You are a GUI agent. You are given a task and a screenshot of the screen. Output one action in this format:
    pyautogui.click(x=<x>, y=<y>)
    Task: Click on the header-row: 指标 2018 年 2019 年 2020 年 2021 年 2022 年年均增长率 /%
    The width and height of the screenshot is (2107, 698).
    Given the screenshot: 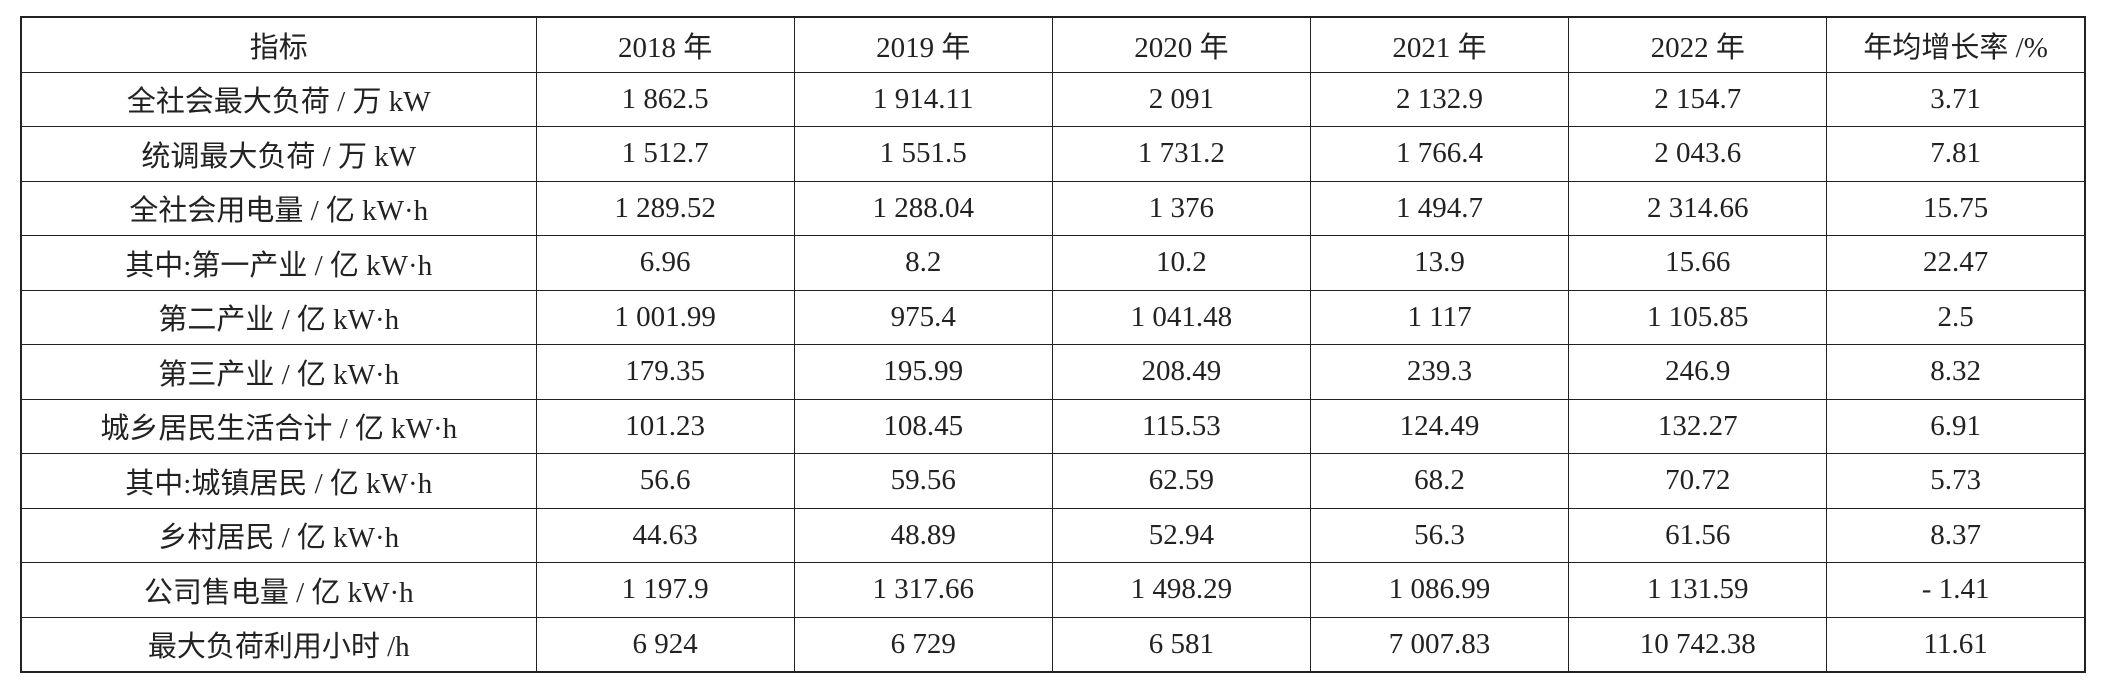 What is the action you would take?
    pyautogui.click(x=1053, y=44)
    